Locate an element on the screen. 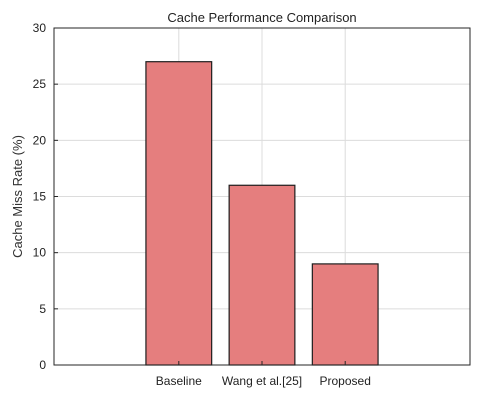  y-tick-labels: 0 5 10 15 20 25 30 is located at coordinates (45, 196).